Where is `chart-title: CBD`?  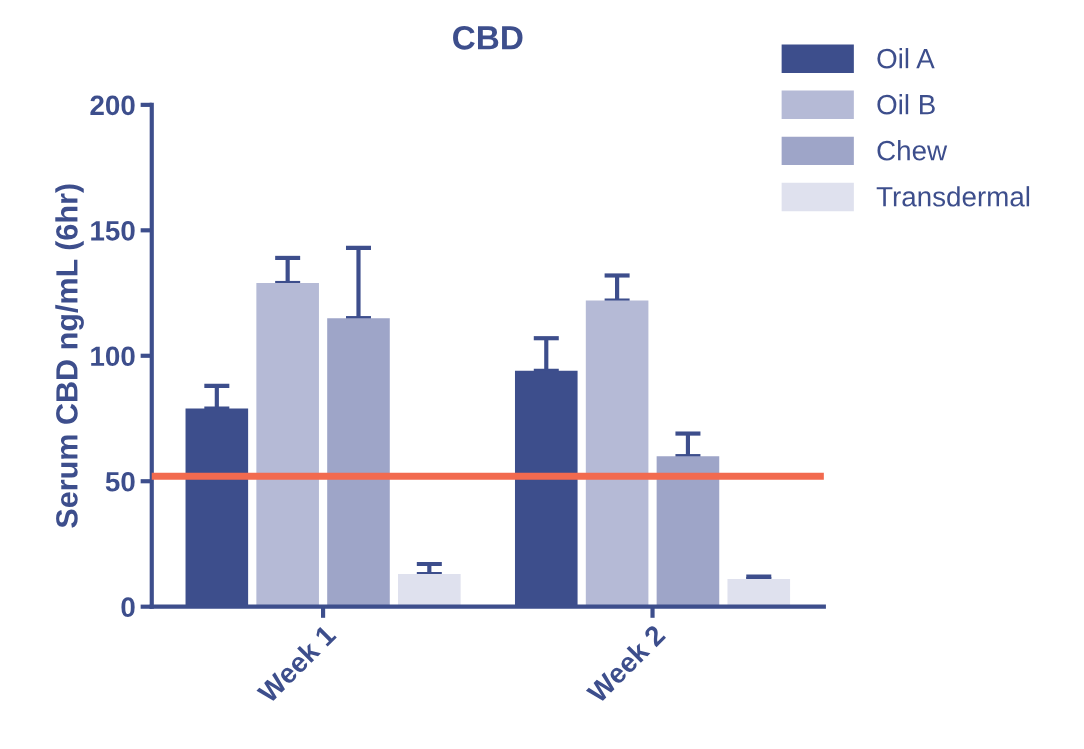
chart-title: CBD is located at coordinates (488, 38).